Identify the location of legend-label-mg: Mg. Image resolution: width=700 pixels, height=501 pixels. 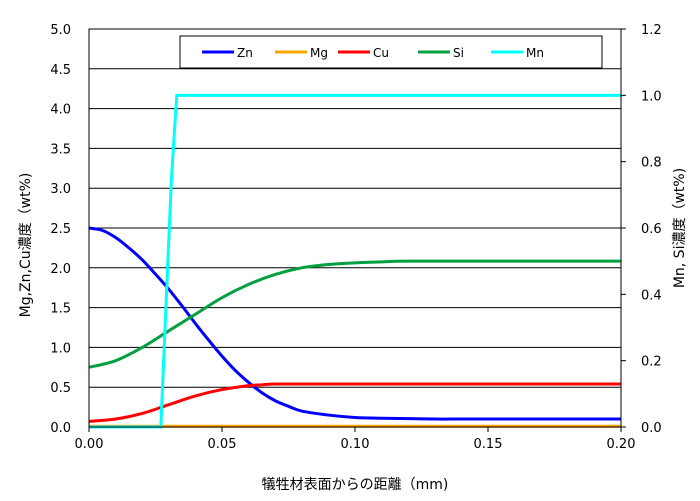
(319, 53).